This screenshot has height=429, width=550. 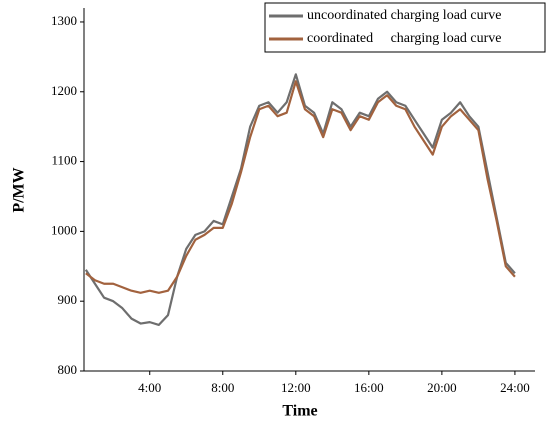 What do you see at coordinates (64, 90) in the screenshot?
I see `y-tick-label: 1200` at bounding box center [64, 90].